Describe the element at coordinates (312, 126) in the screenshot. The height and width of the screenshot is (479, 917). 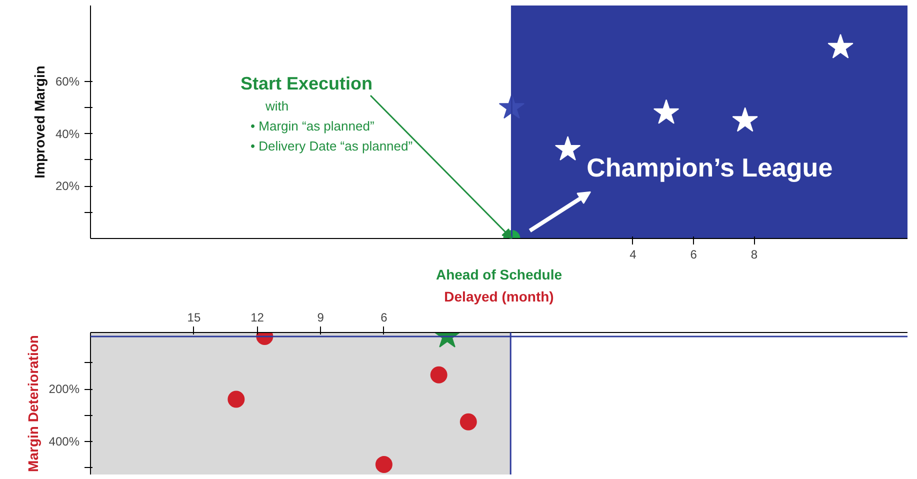
I see `annotation: • Margin “as planned”` at that location.